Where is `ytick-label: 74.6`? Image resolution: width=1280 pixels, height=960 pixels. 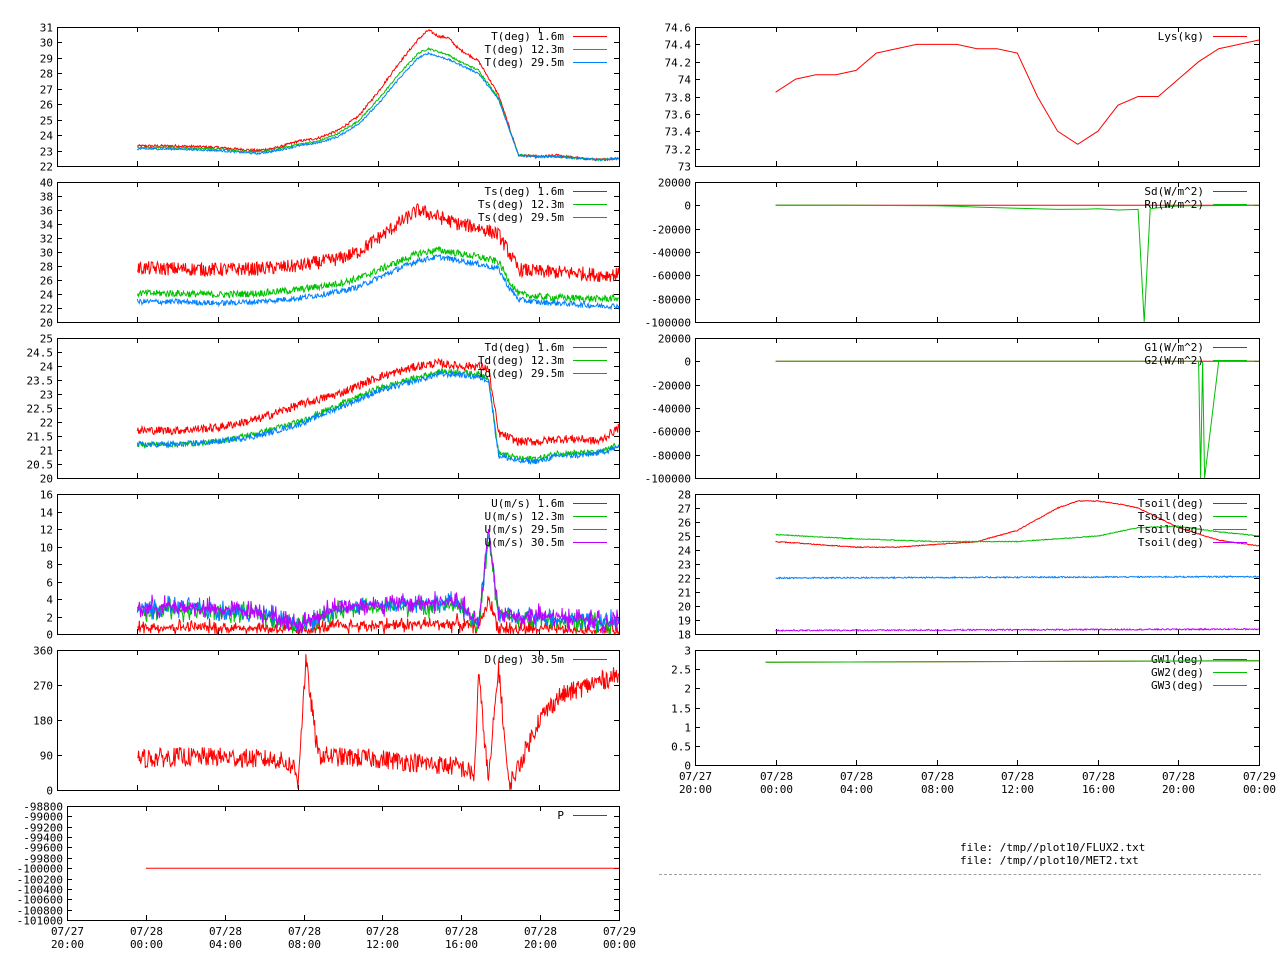
ytick-label: 74.6 is located at coordinates (678, 28).